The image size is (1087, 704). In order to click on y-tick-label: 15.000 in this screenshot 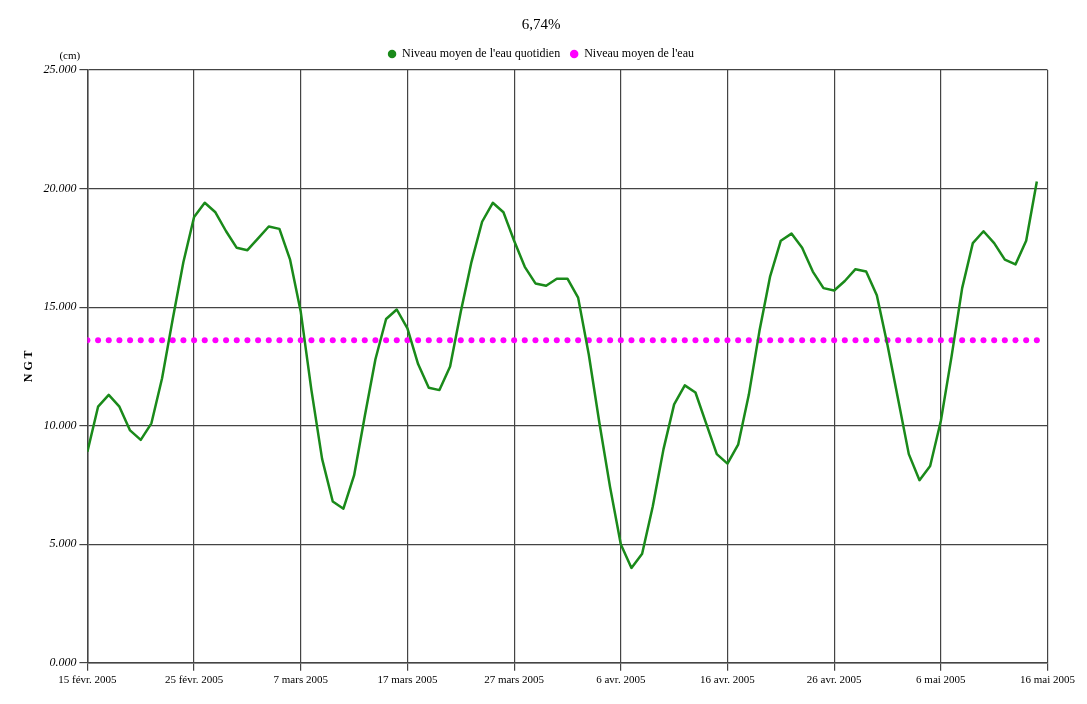, I will do `click(60, 306)`.